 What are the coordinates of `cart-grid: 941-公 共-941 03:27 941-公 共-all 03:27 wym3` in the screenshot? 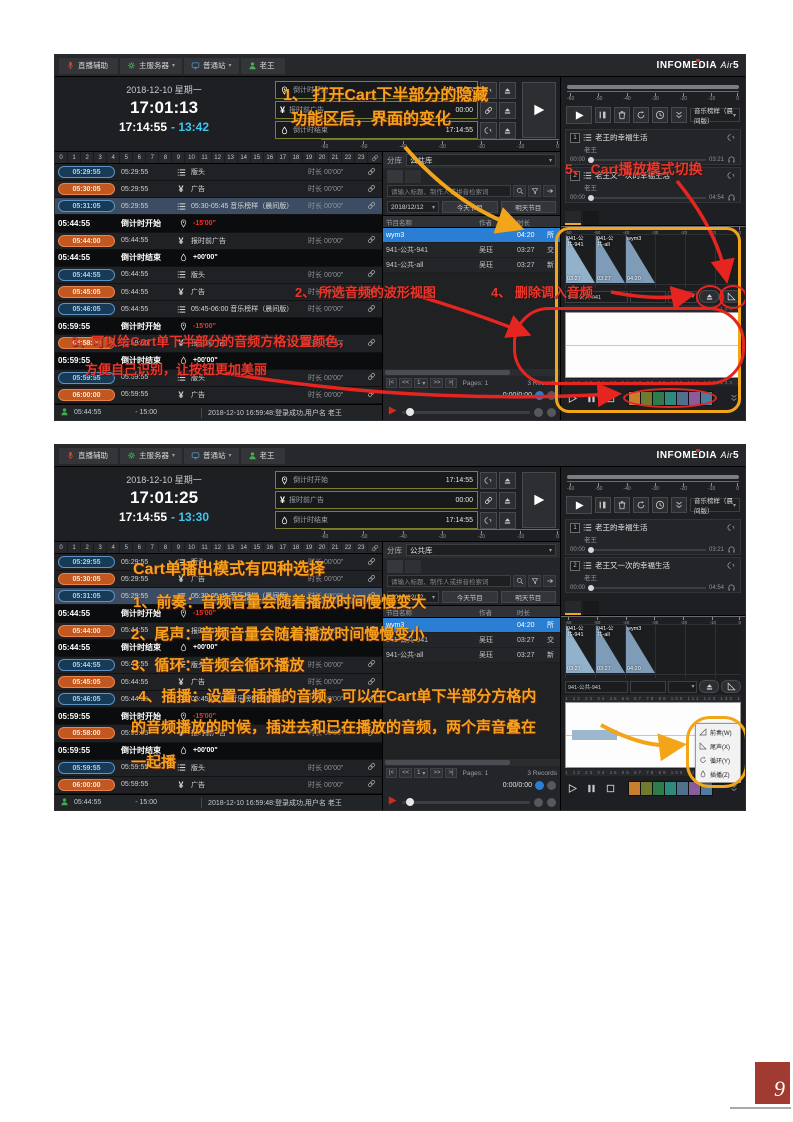 It's located at (653, 261).